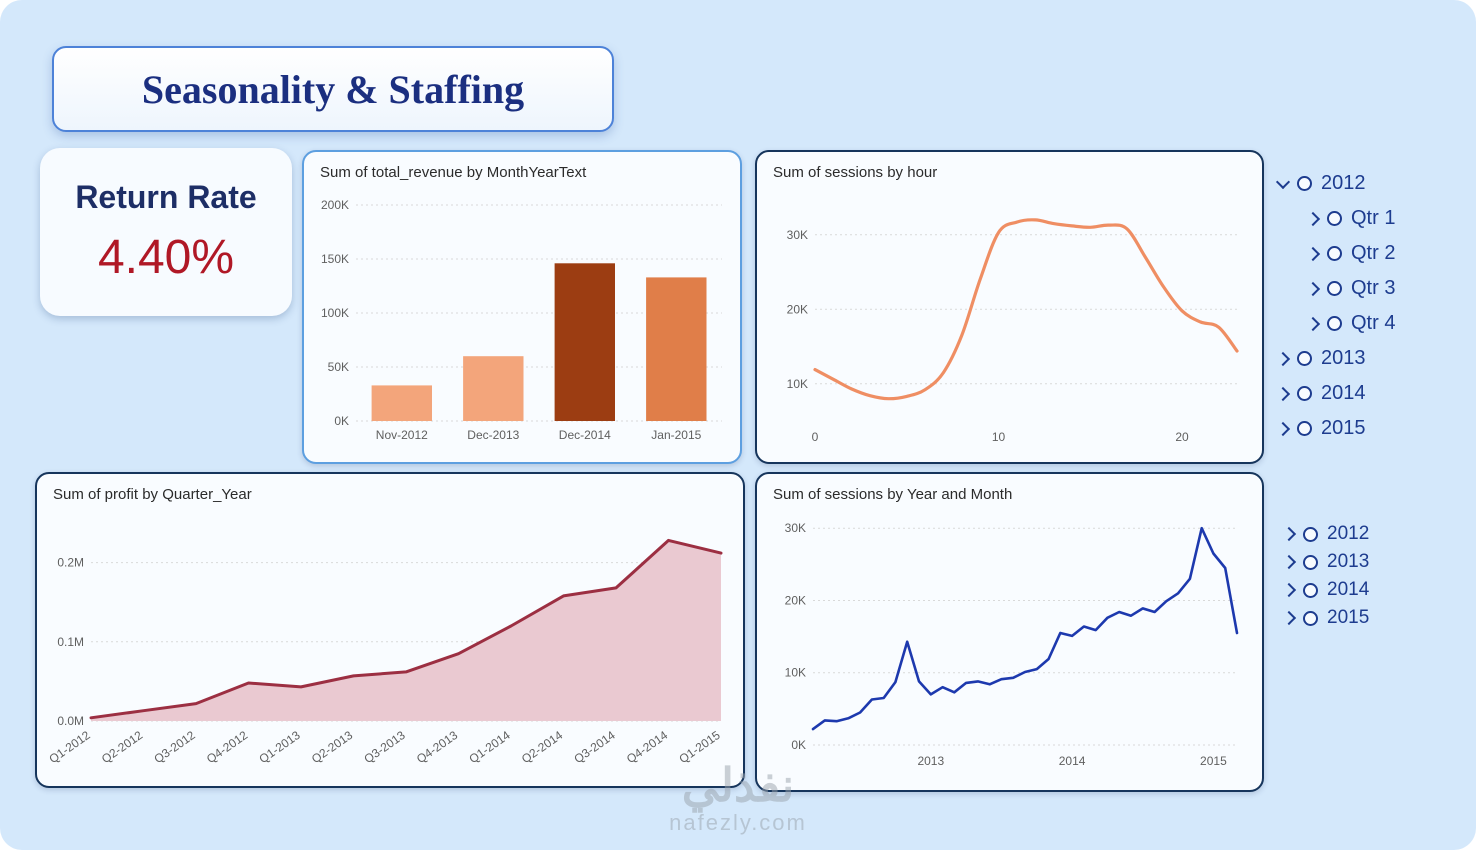 The image size is (1476, 850). What do you see at coordinates (893, 494) in the screenshot?
I see `sessions-month-chart-title: Sum of sessions by Year and Month` at bounding box center [893, 494].